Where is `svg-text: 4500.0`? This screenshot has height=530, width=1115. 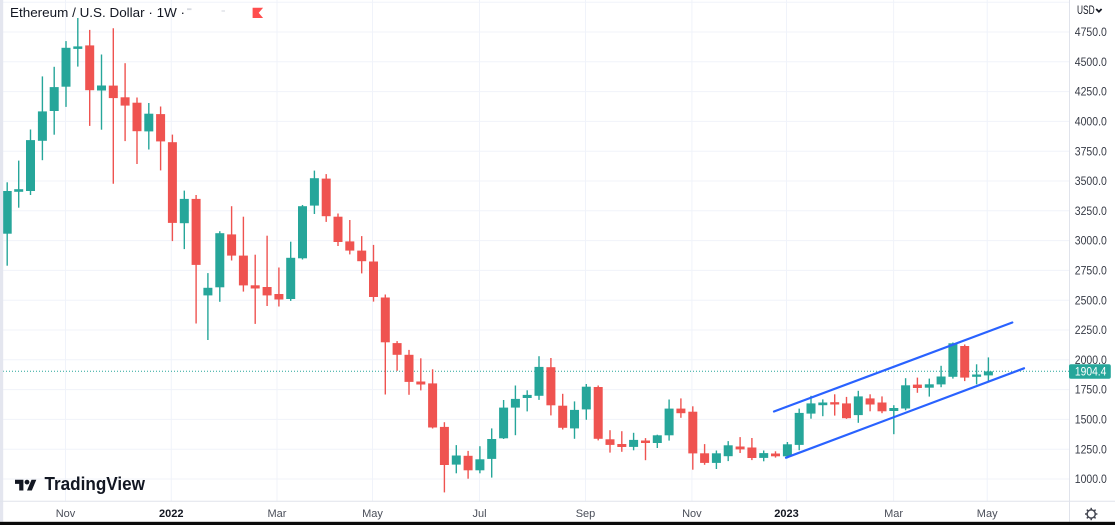
svg-text: 4500.0 is located at coordinates (1091, 63).